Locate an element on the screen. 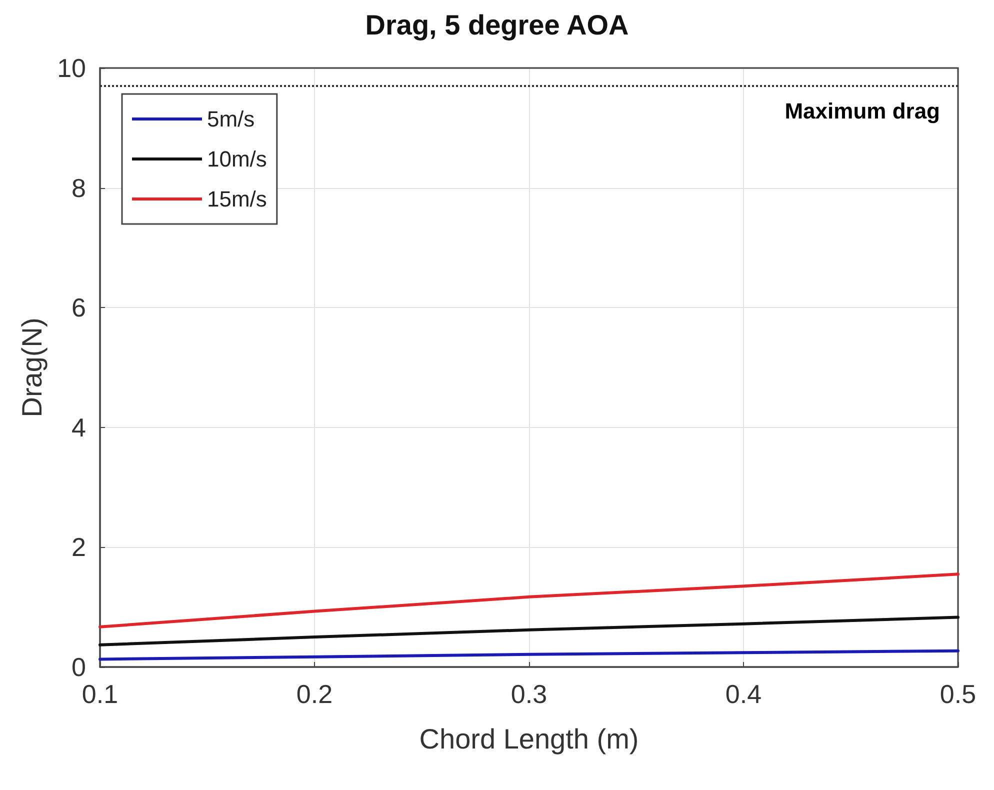 Image resolution: width=994 pixels, height=790 pixels. y-tick-label: 8 is located at coordinates (79, 187).